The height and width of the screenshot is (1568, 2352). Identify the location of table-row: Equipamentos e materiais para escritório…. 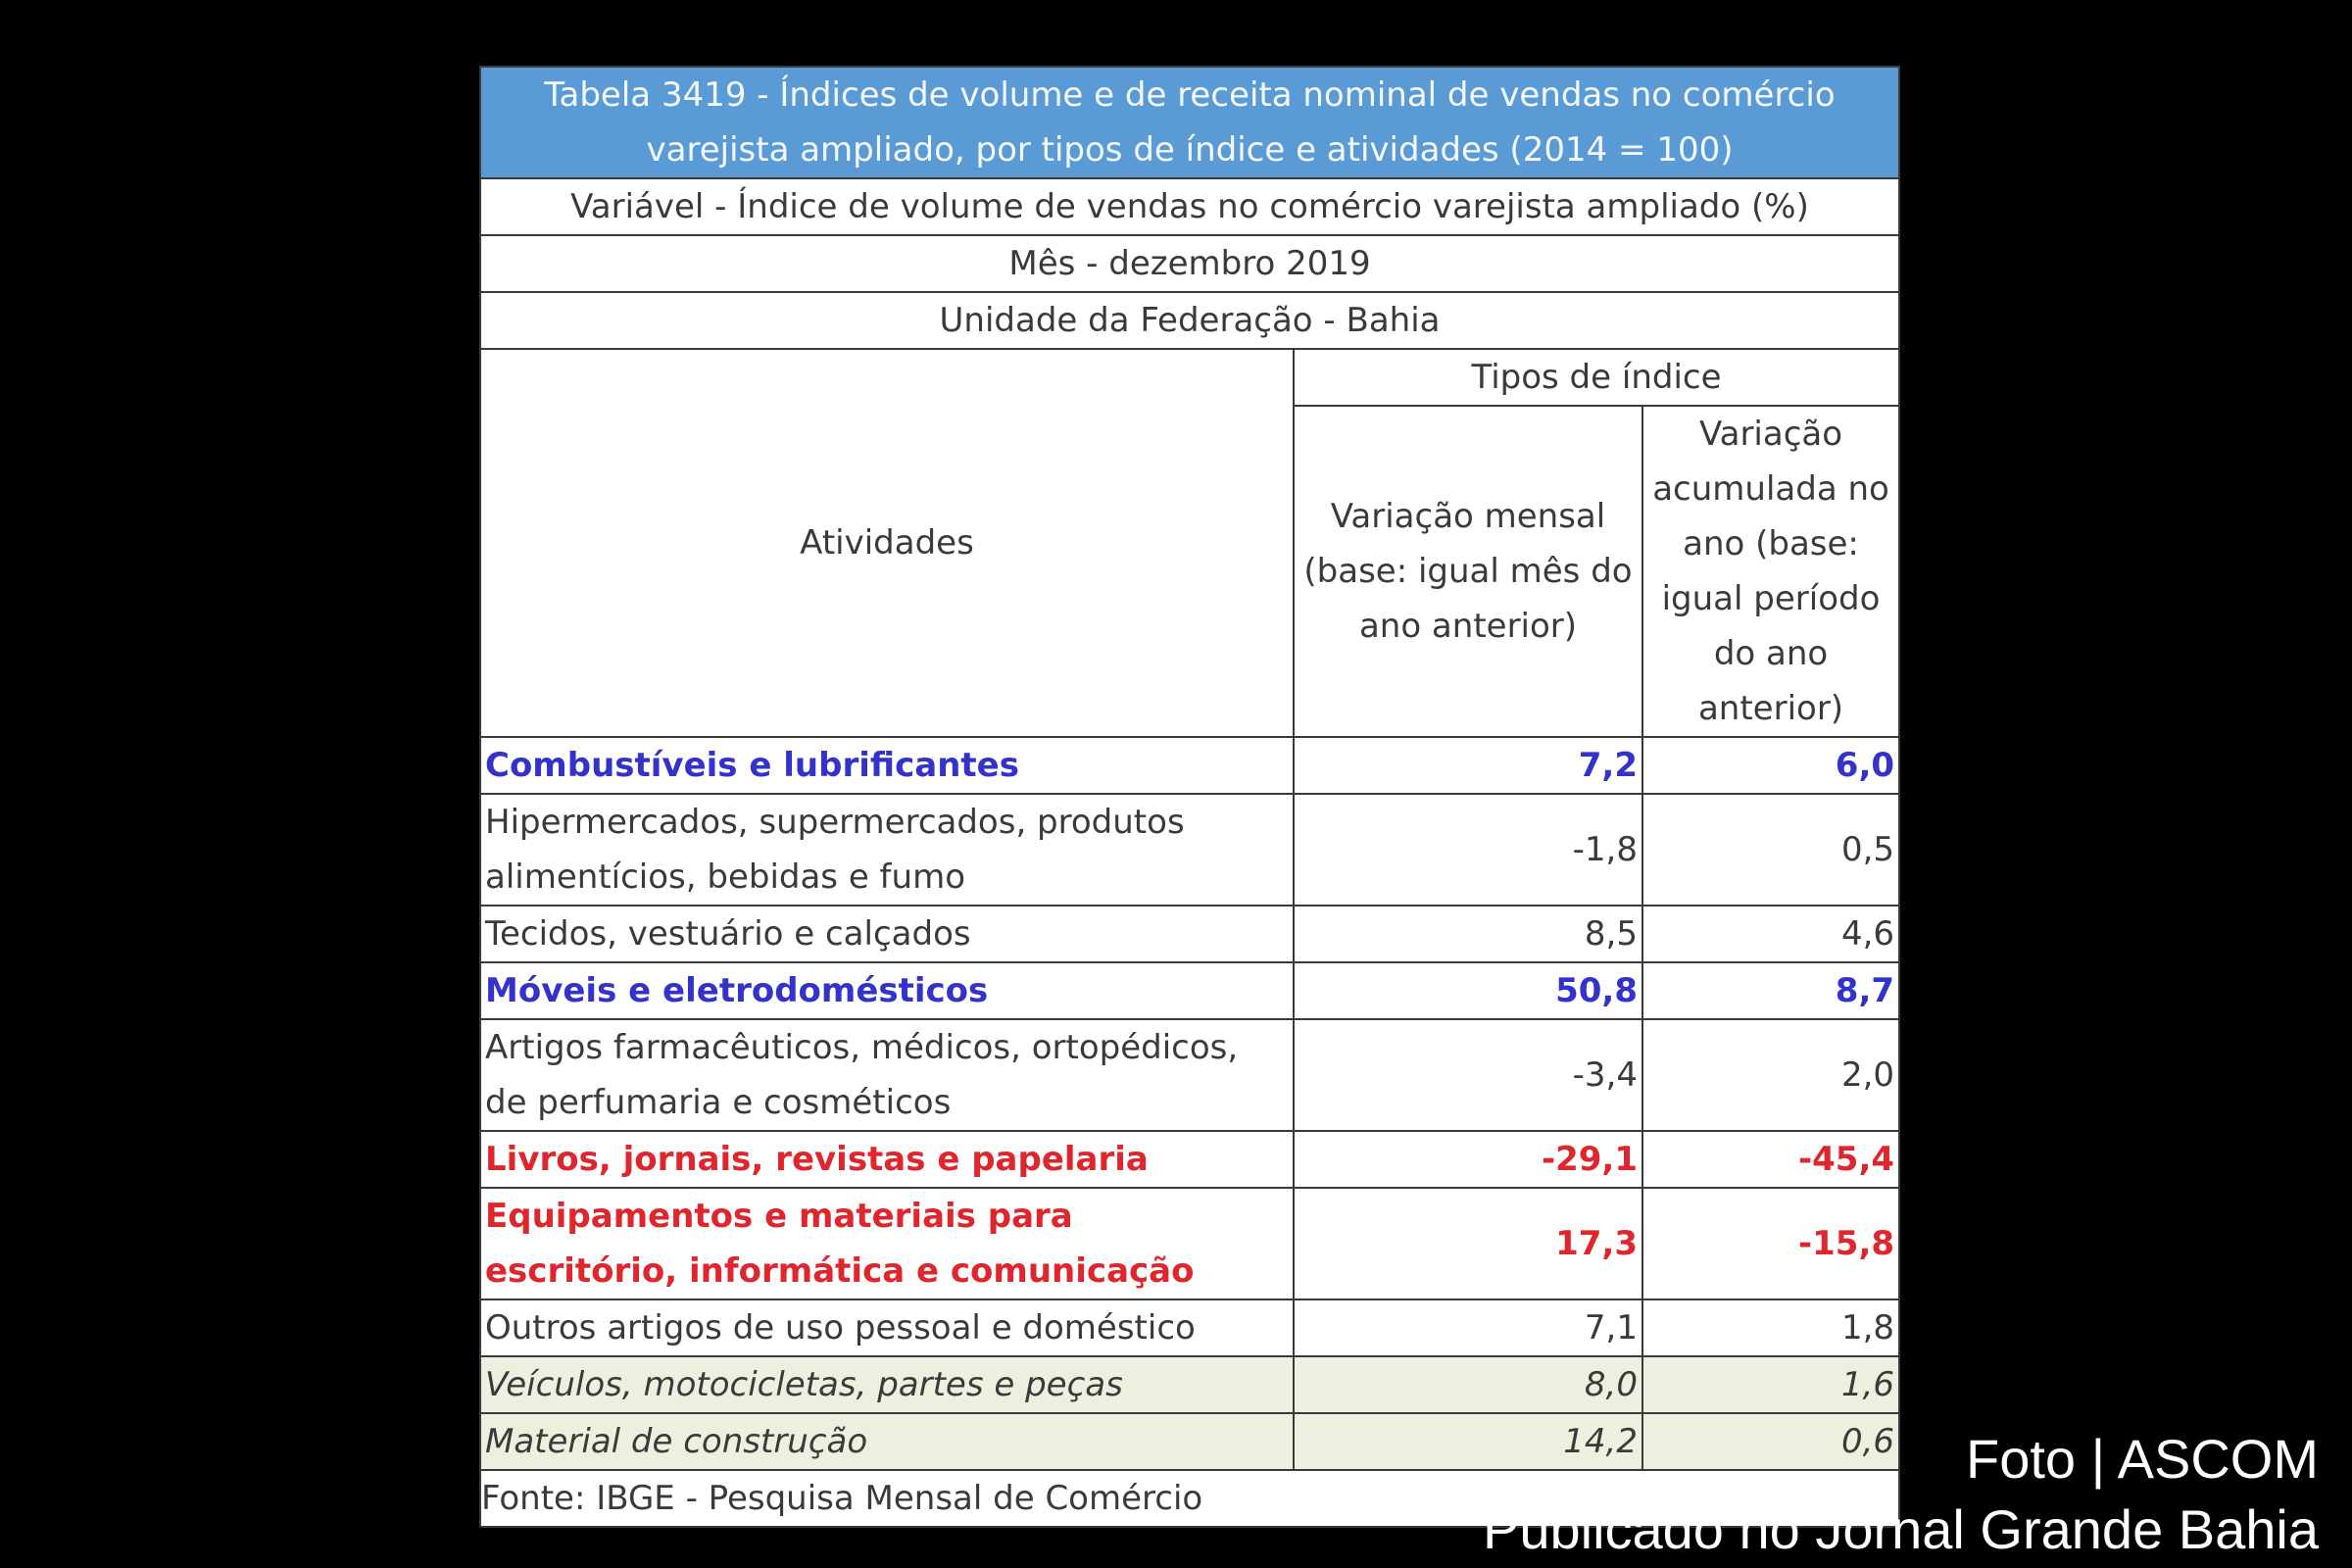
(1190, 1243).